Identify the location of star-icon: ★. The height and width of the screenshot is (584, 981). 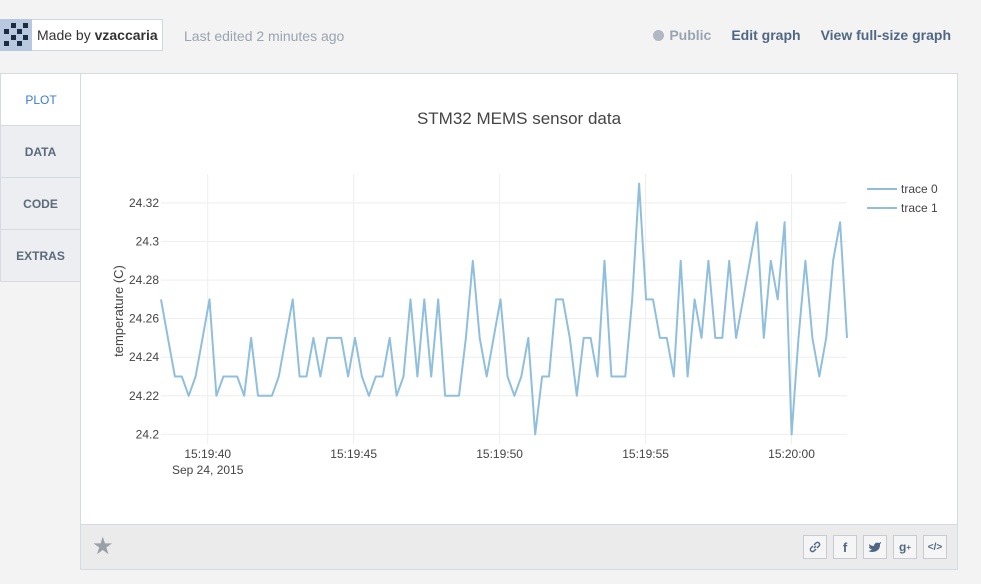
(103, 546).